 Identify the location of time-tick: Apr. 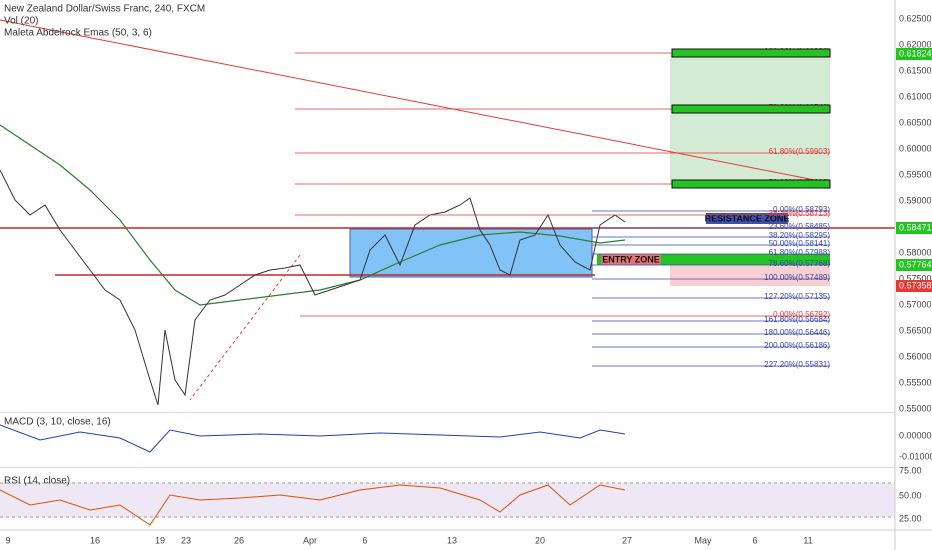
(310, 540).